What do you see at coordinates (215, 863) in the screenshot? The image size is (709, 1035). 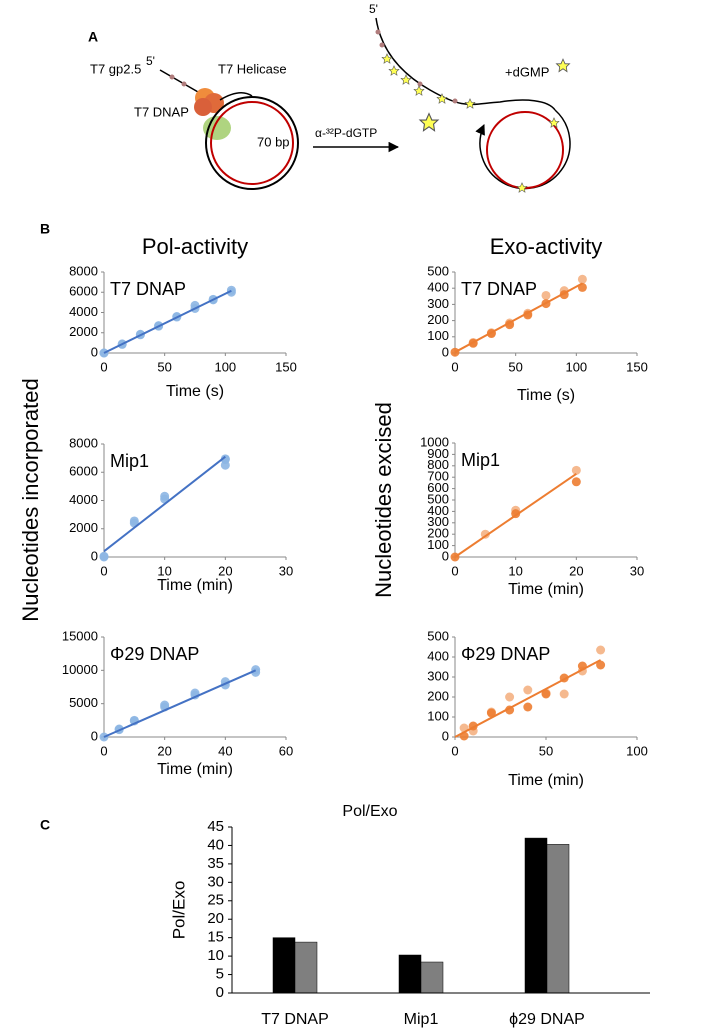 I see `y-tick-label: 35` at bounding box center [215, 863].